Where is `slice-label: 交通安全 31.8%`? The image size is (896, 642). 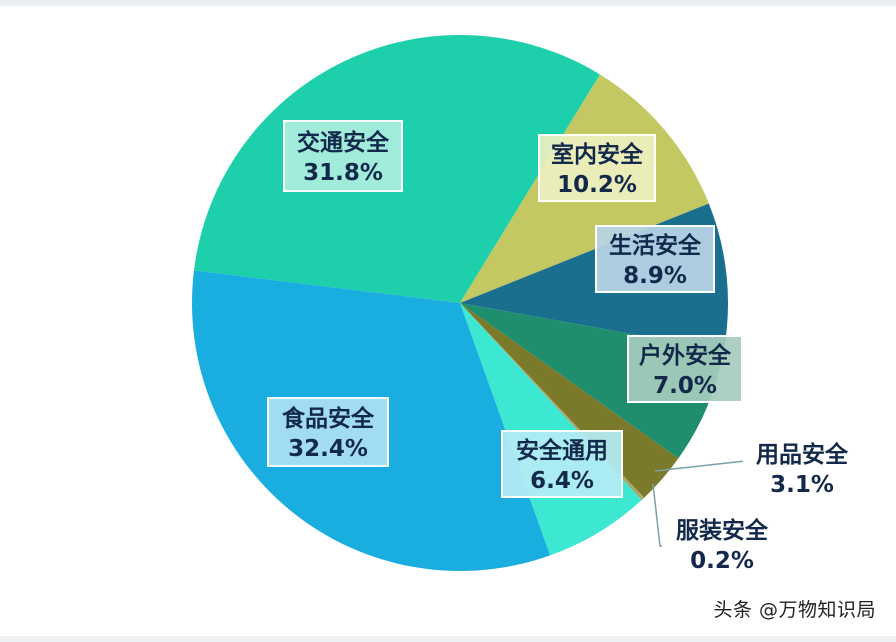
slice-label: 交通安全 31.8% is located at coordinates (343, 156).